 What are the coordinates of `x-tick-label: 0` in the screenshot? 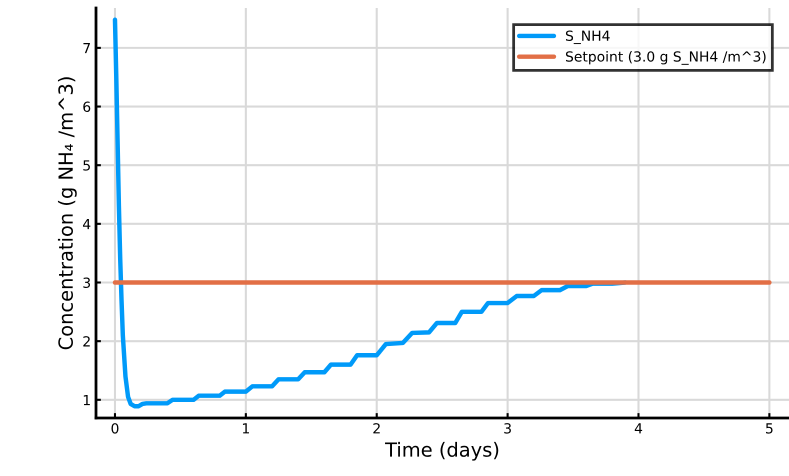 It's located at (114, 428).